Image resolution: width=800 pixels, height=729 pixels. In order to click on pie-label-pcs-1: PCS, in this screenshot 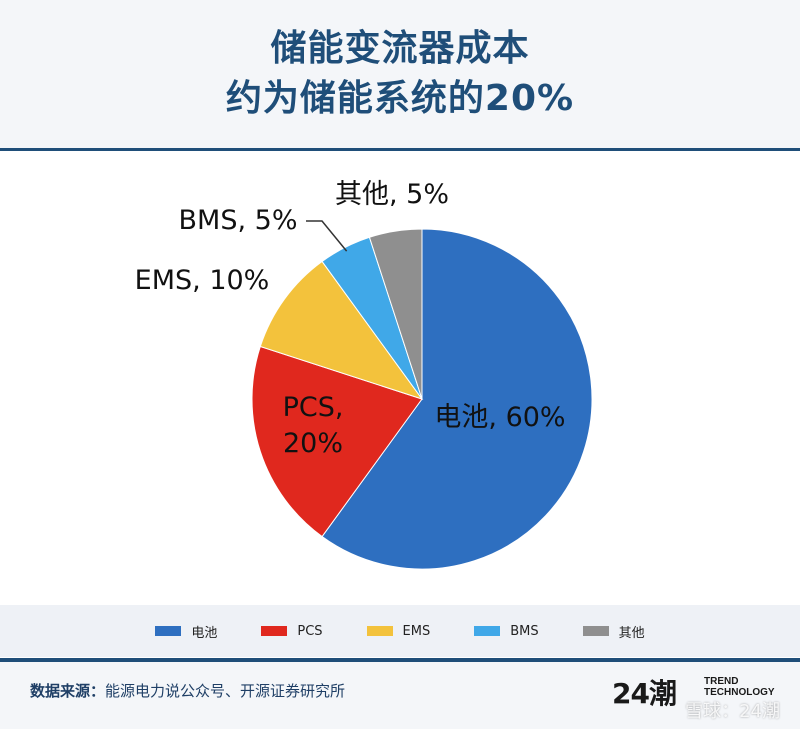, I will do `click(313, 407)`.